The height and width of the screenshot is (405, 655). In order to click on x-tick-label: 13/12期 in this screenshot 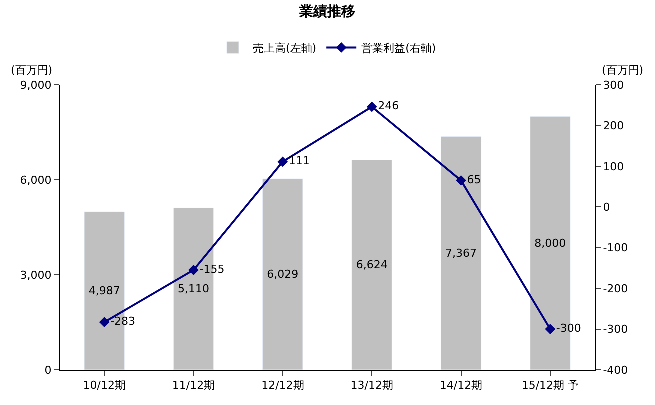, I will do `click(372, 385)`.